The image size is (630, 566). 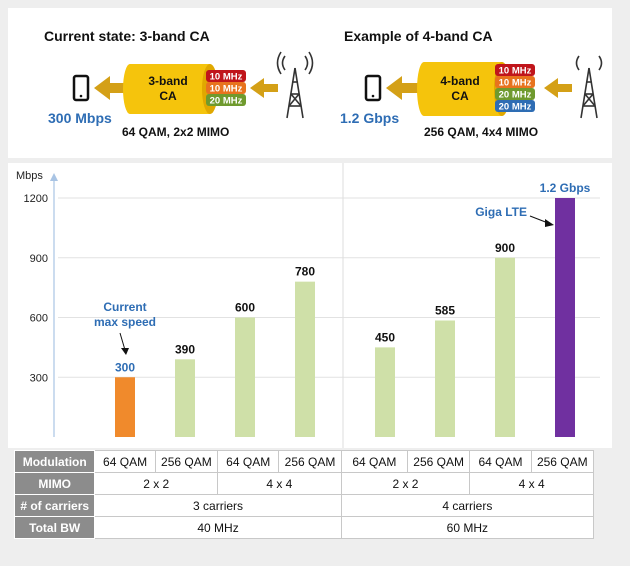 I want to click on right-cylinder-label-1: 4-band, so click(x=459, y=81).